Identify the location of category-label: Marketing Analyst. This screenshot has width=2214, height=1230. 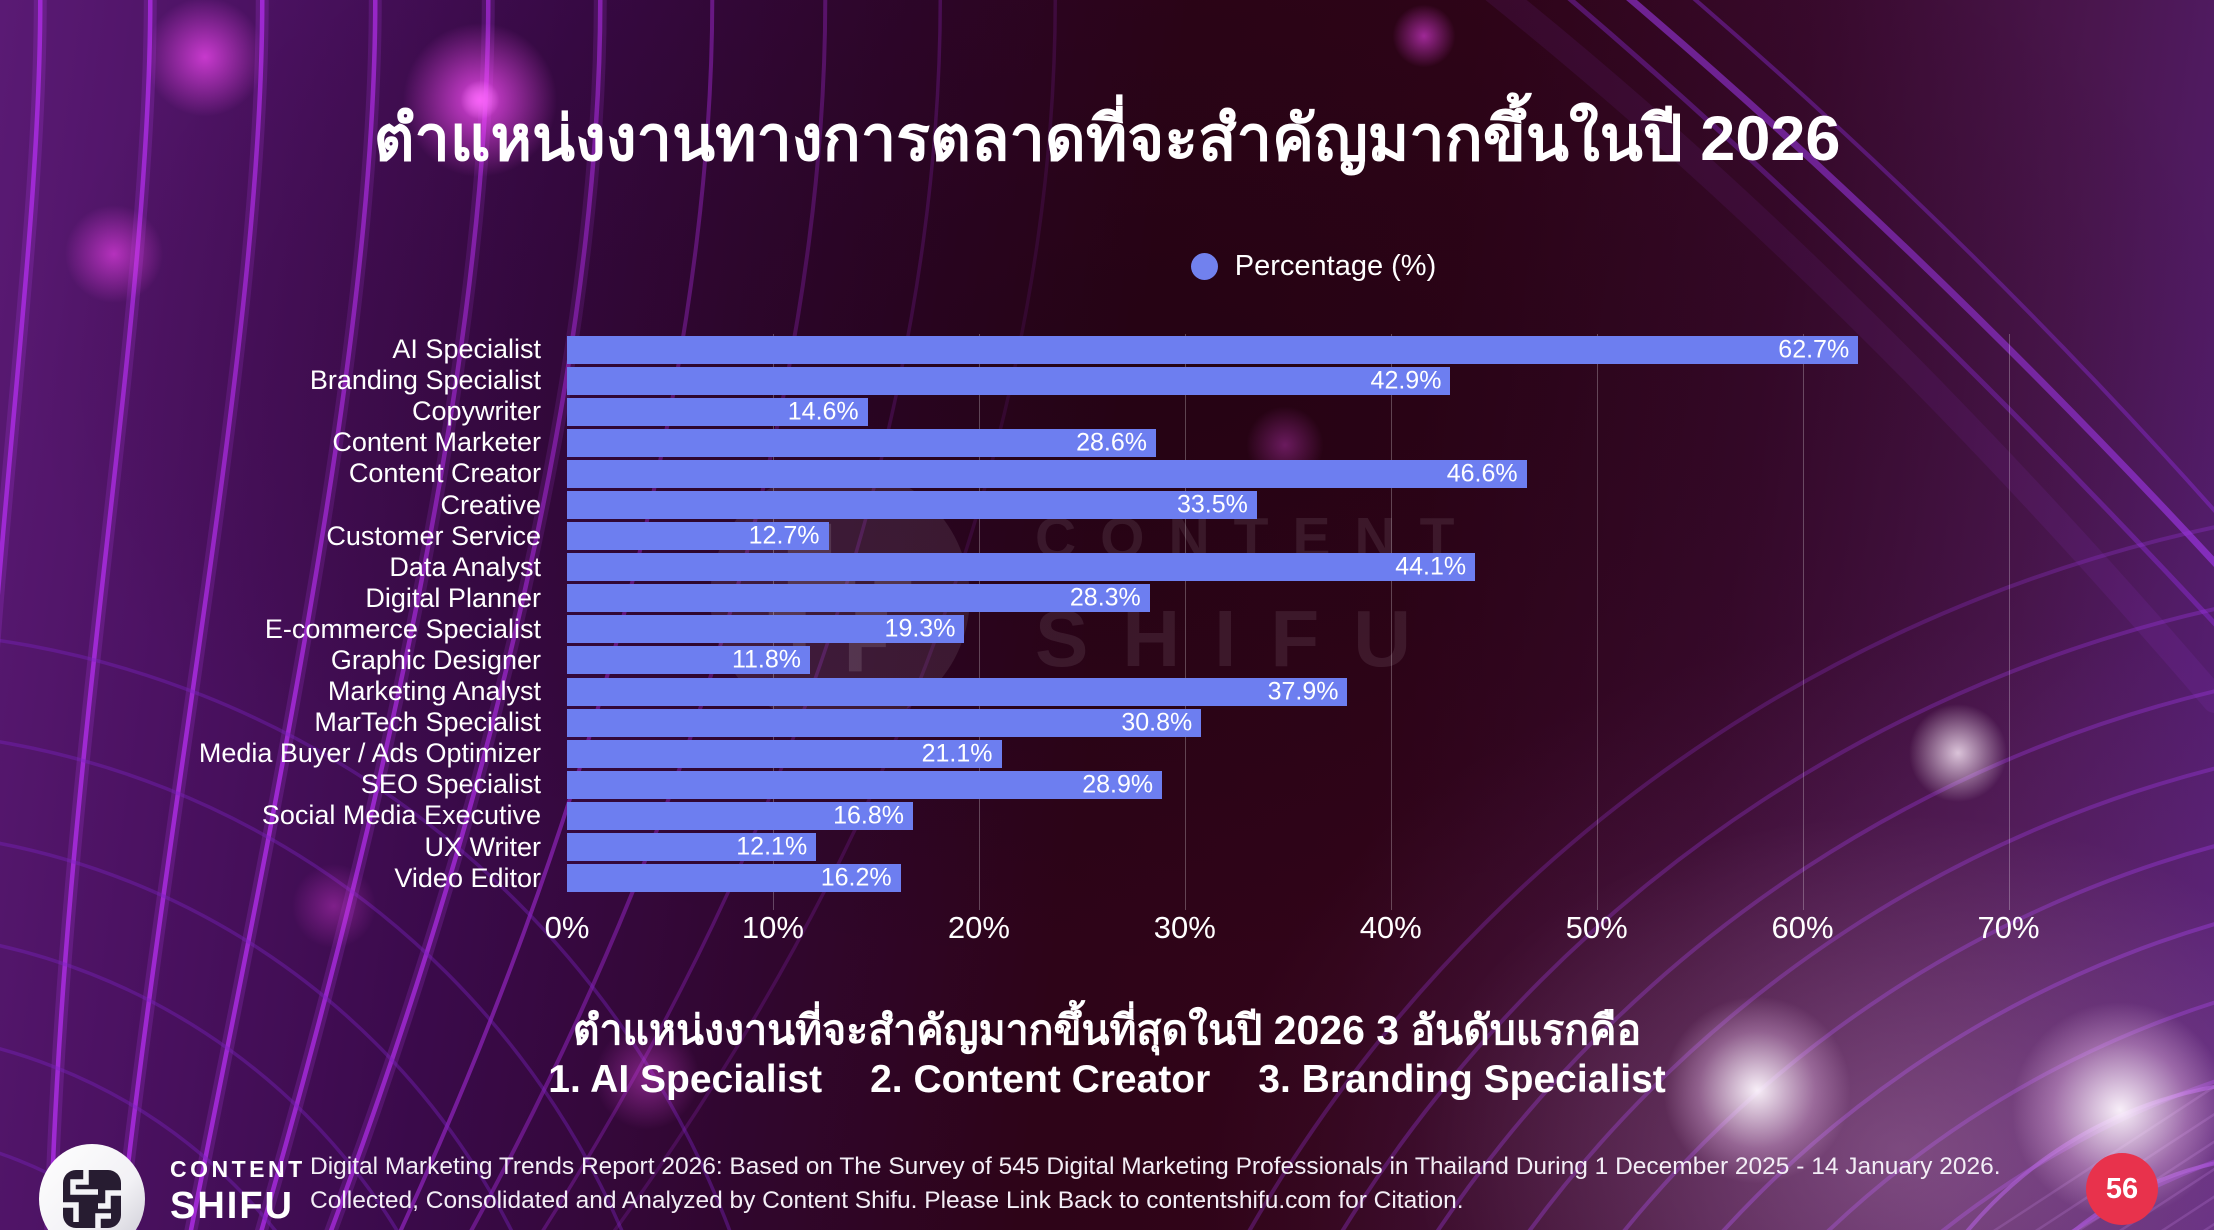
(434, 691).